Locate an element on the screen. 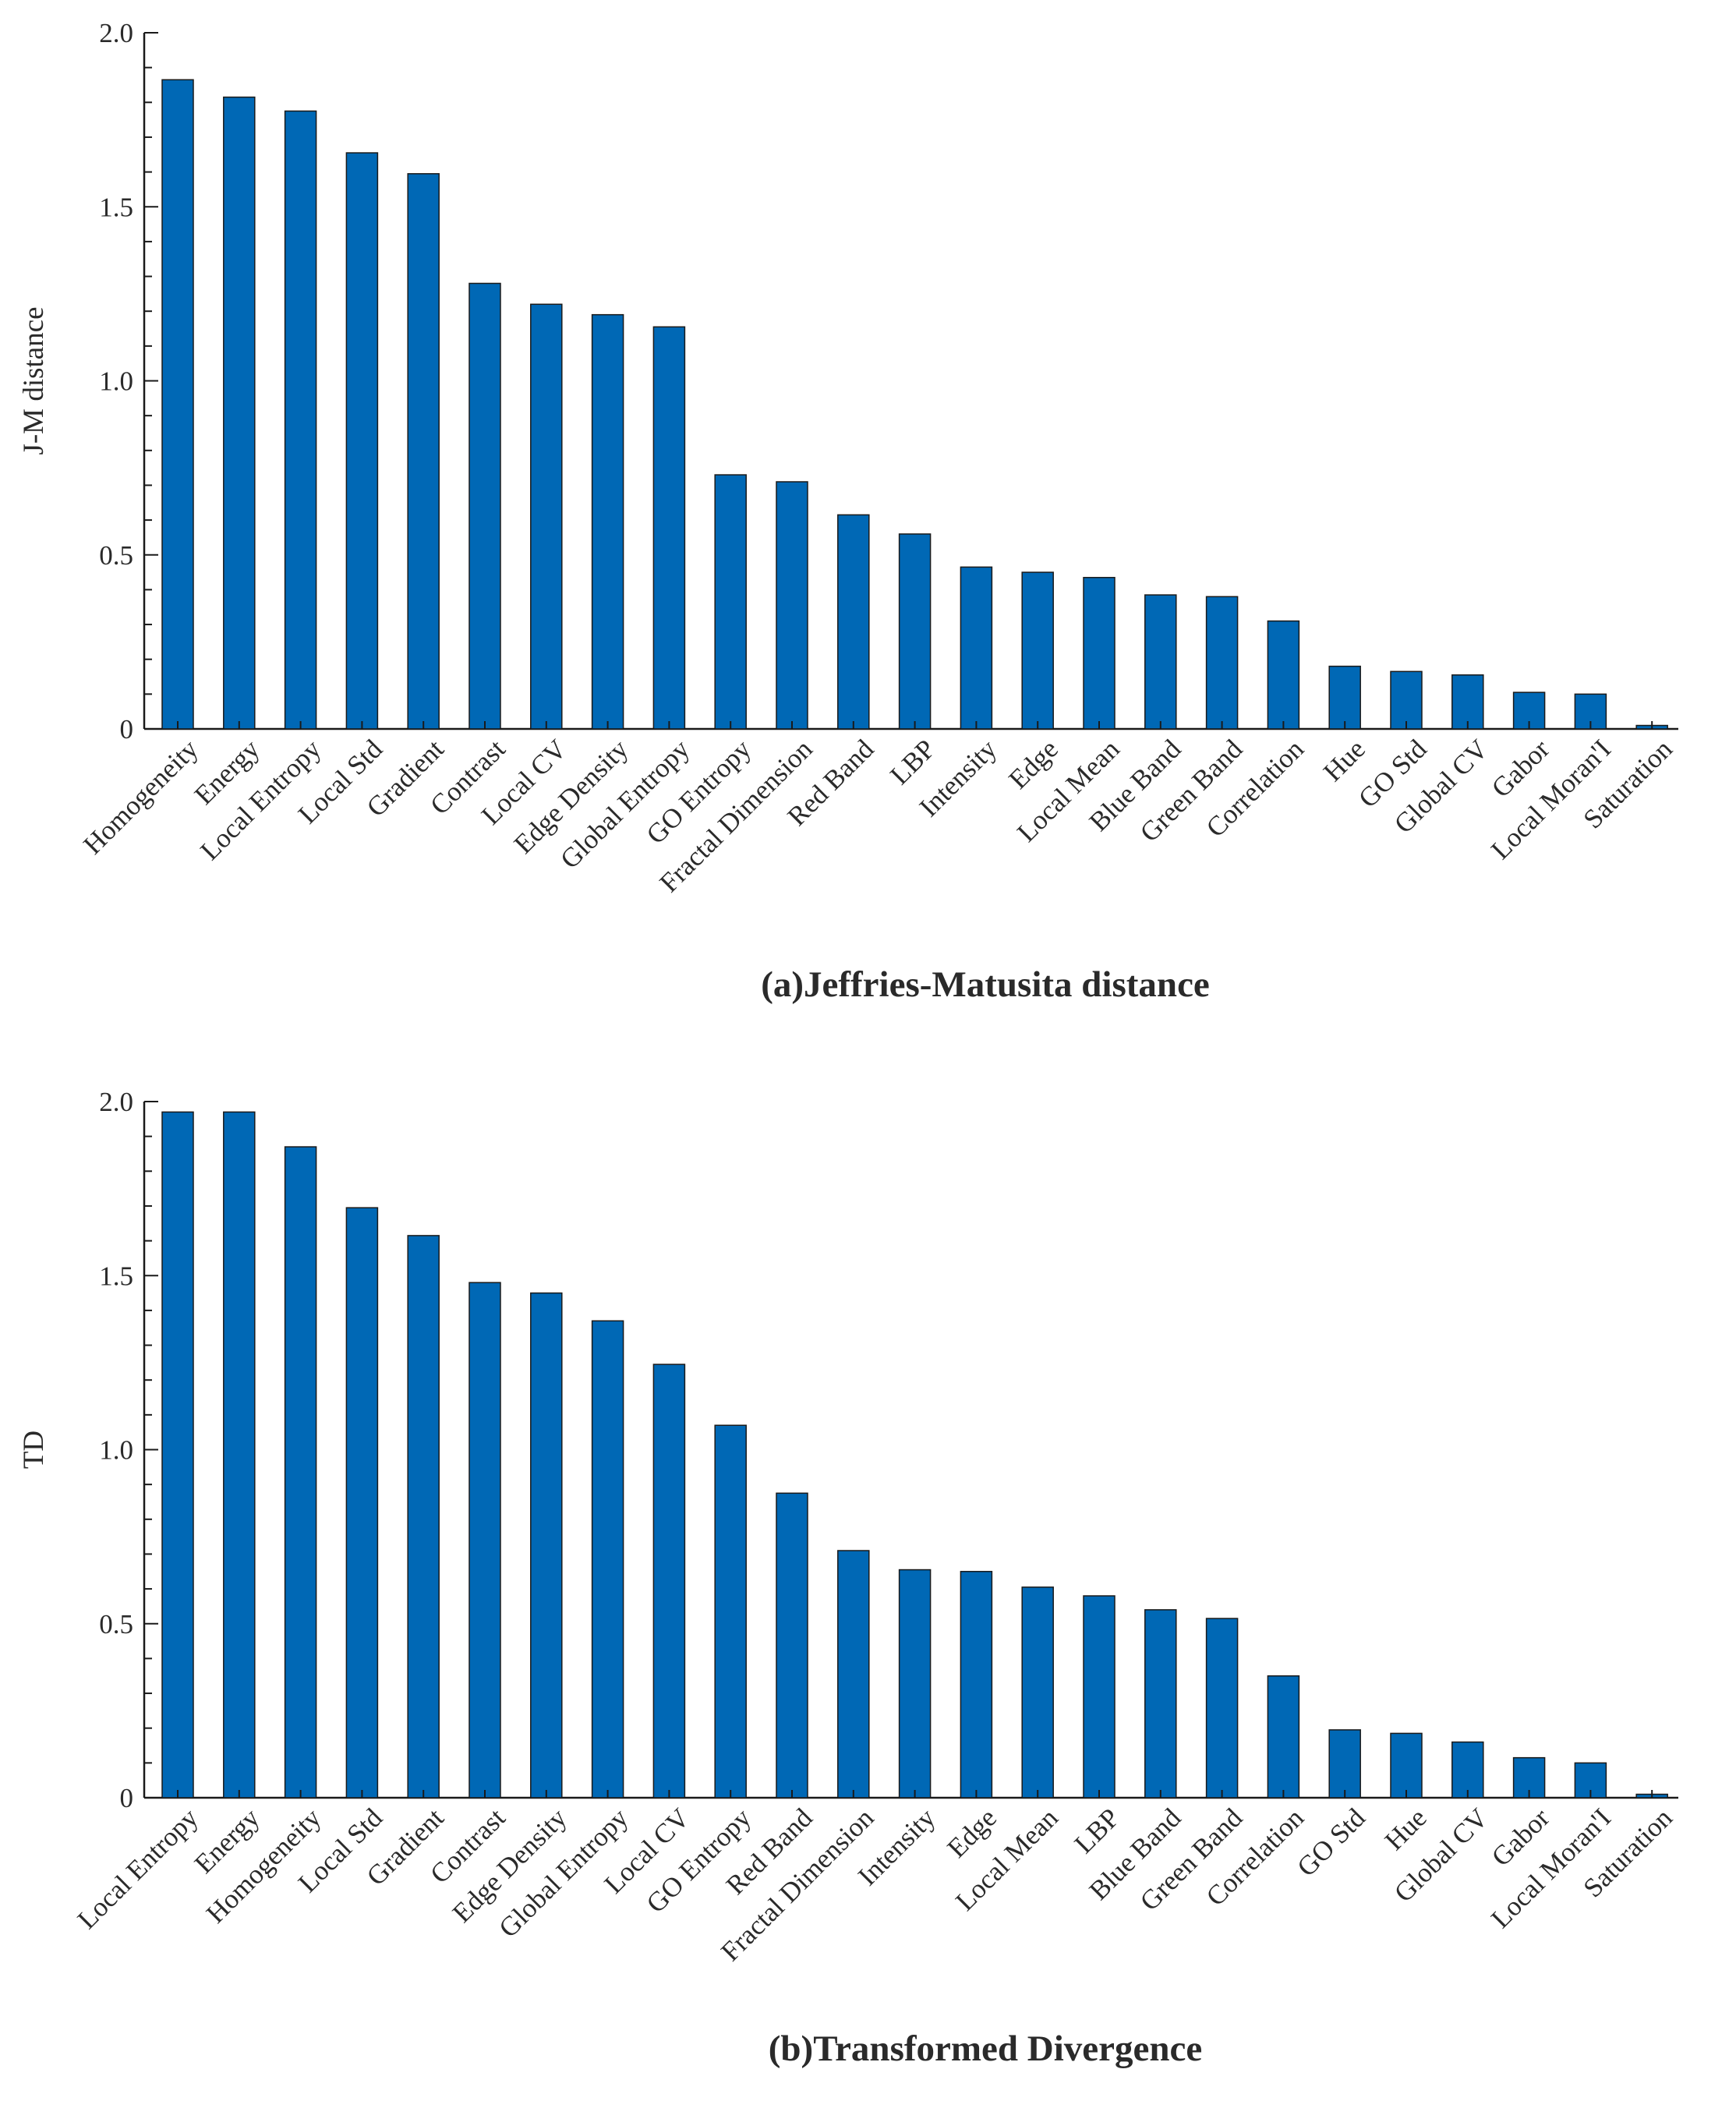 The width and height of the screenshot is (1736, 2101). chart-title: (b)Transformed Divergence is located at coordinates (985, 2048).